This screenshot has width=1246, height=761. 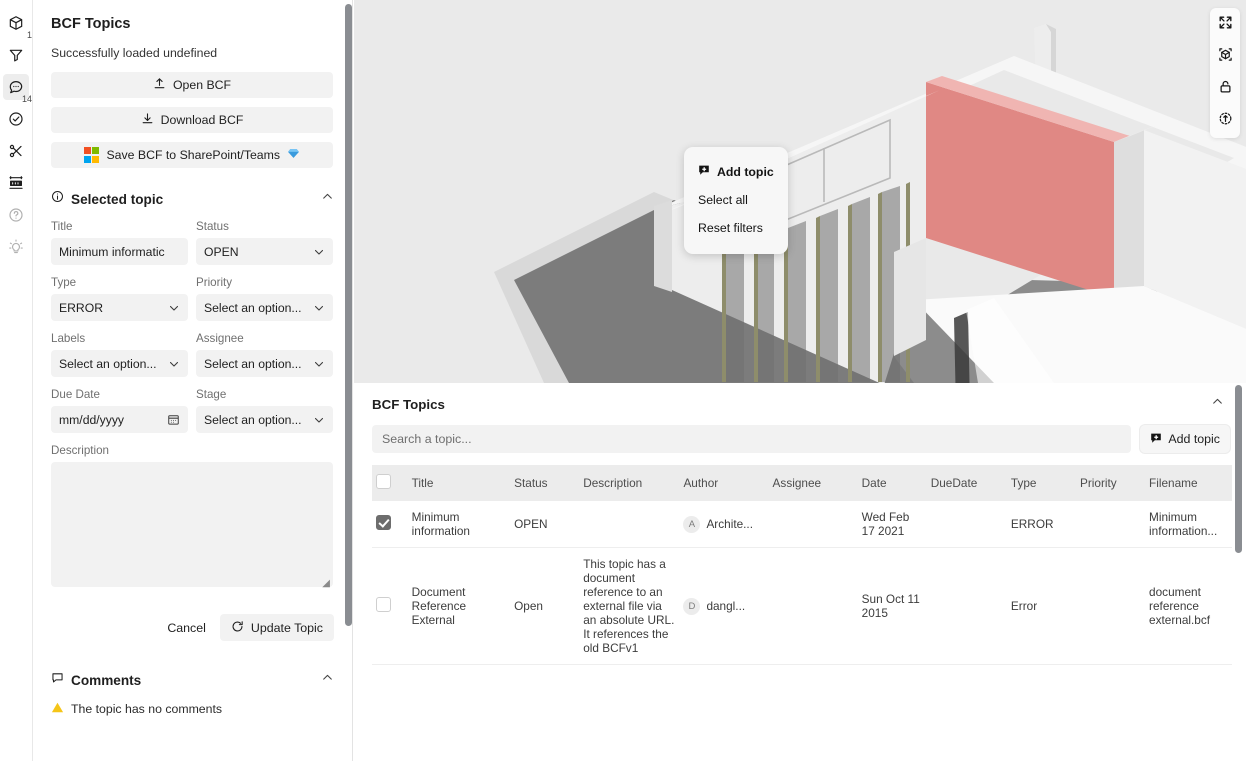 I want to click on column-header-type: Type, so click(x=1041, y=483).